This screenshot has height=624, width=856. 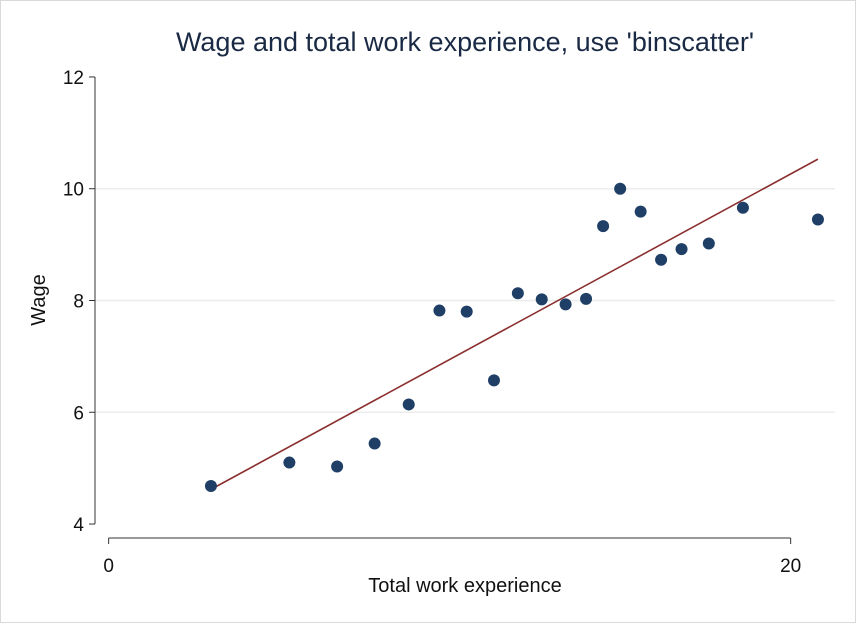 What do you see at coordinates (78, 302) in the screenshot?
I see `y-tick-label: 8` at bounding box center [78, 302].